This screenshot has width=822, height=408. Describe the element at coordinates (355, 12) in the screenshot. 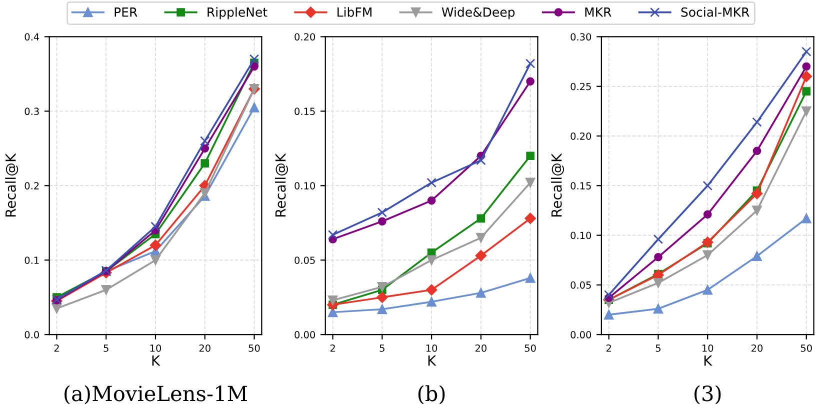

I see `legend-label: LibFM` at that location.